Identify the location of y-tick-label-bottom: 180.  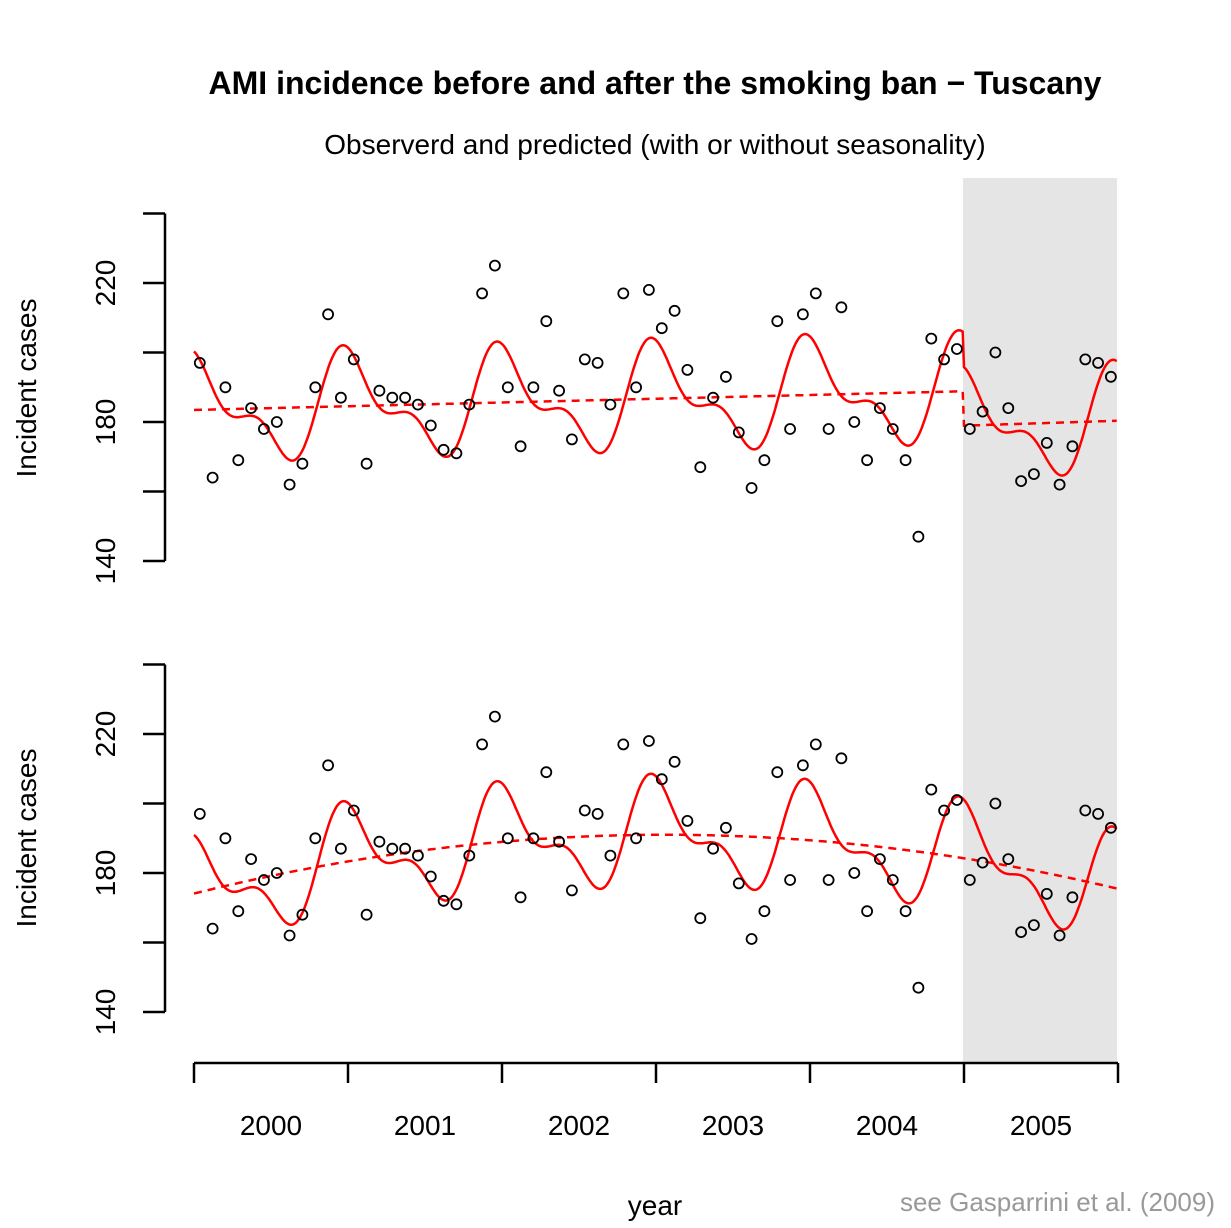
(105, 873).